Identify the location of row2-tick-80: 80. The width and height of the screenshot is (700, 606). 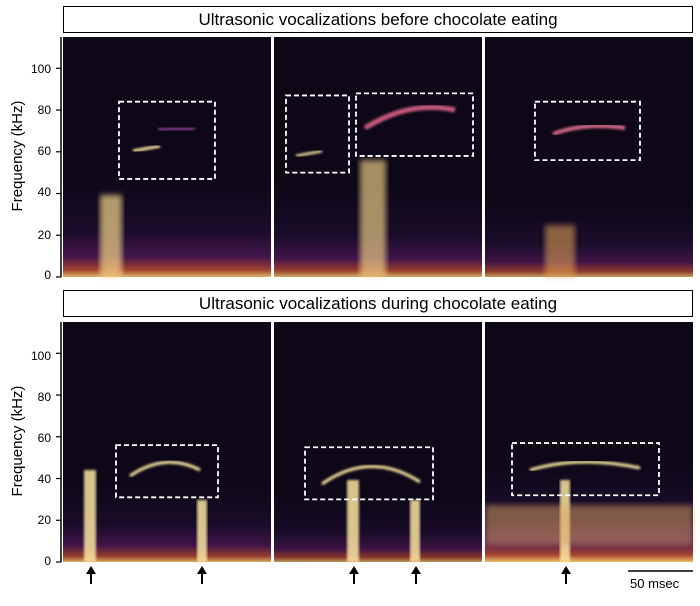
(44, 397).